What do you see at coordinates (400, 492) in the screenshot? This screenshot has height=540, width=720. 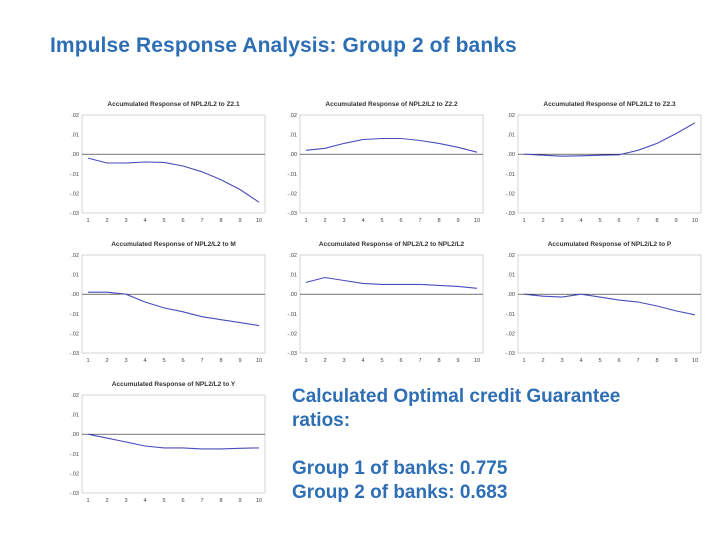 I see `group2-ratio: Group 2 of banks: 0.683` at bounding box center [400, 492].